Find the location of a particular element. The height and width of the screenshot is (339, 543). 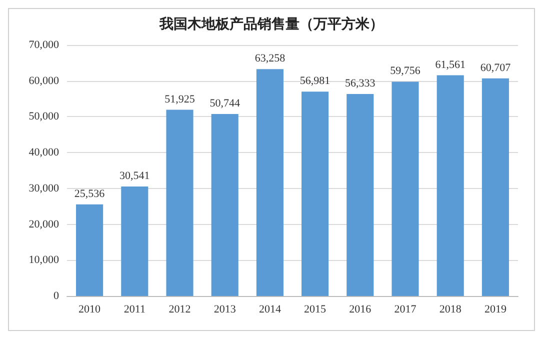

x-tick-label: 2018 is located at coordinates (450, 310).